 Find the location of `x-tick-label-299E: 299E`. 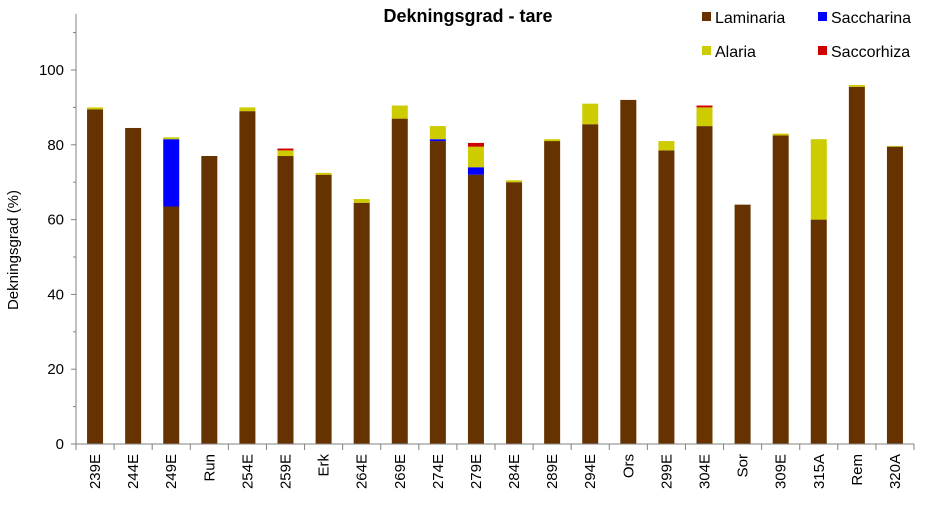

x-tick-label-299E: 299E is located at coordinates (666, 471).